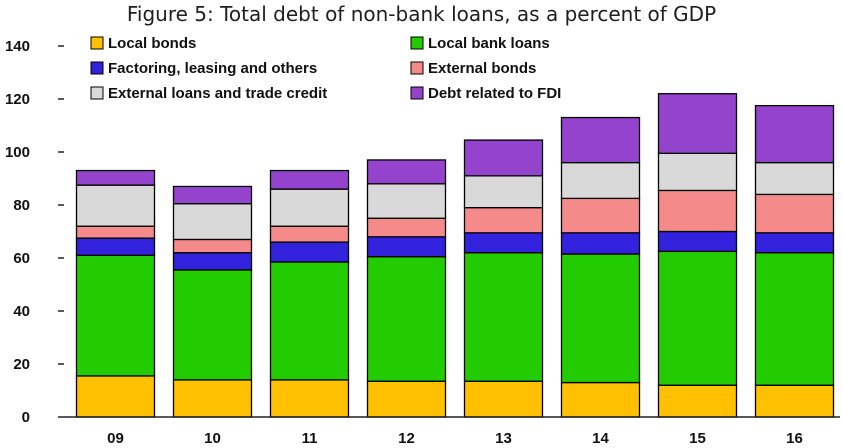 The height and width of the screenshot is (448, 843). I want to click on legend-label: Local bonds, so click(152, 43).